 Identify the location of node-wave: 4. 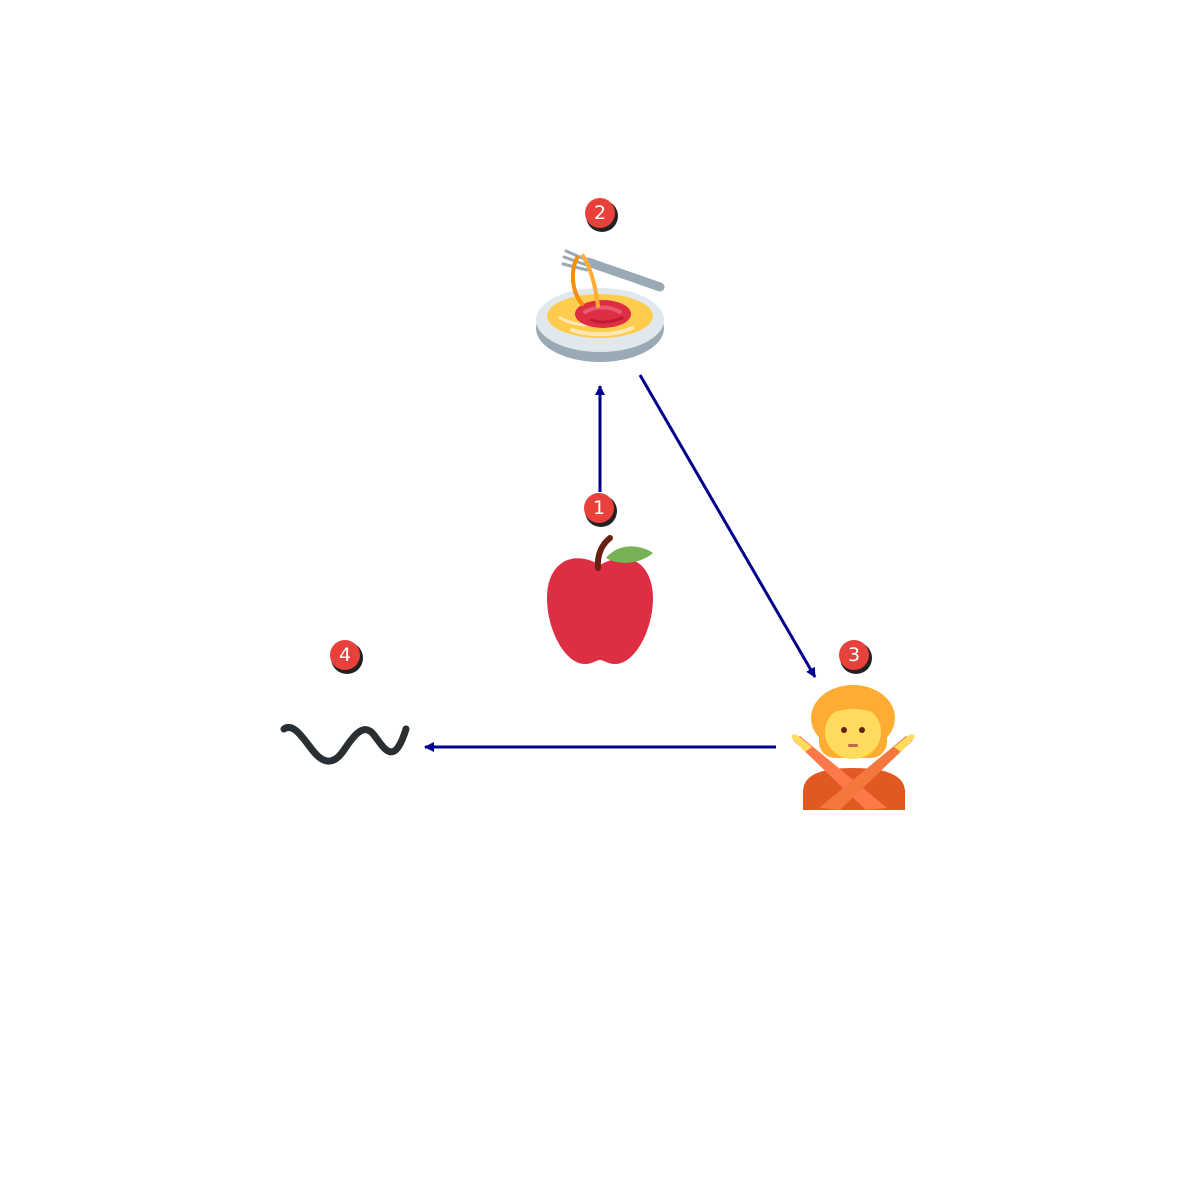
(345, 702).